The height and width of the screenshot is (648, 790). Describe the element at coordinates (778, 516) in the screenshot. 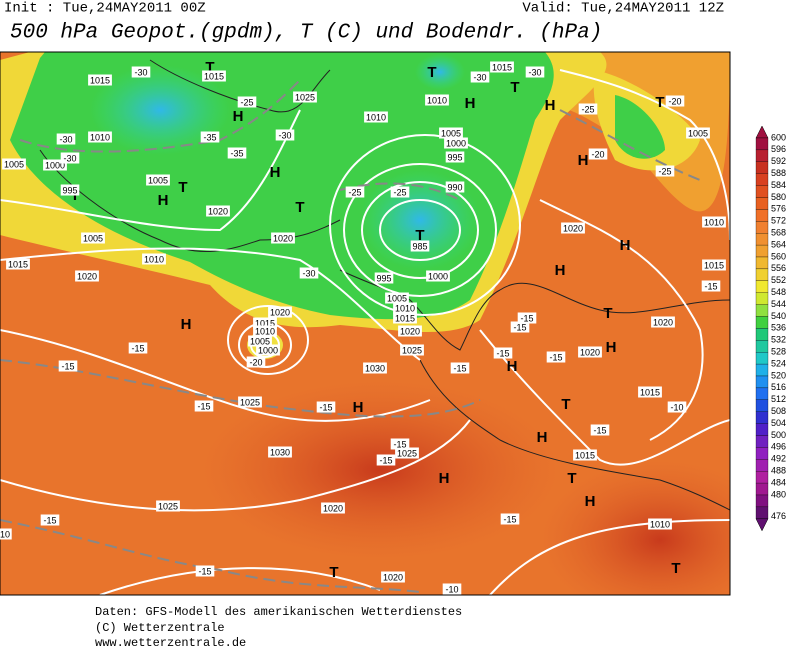

I see `colorbar-label: 476` at that location.